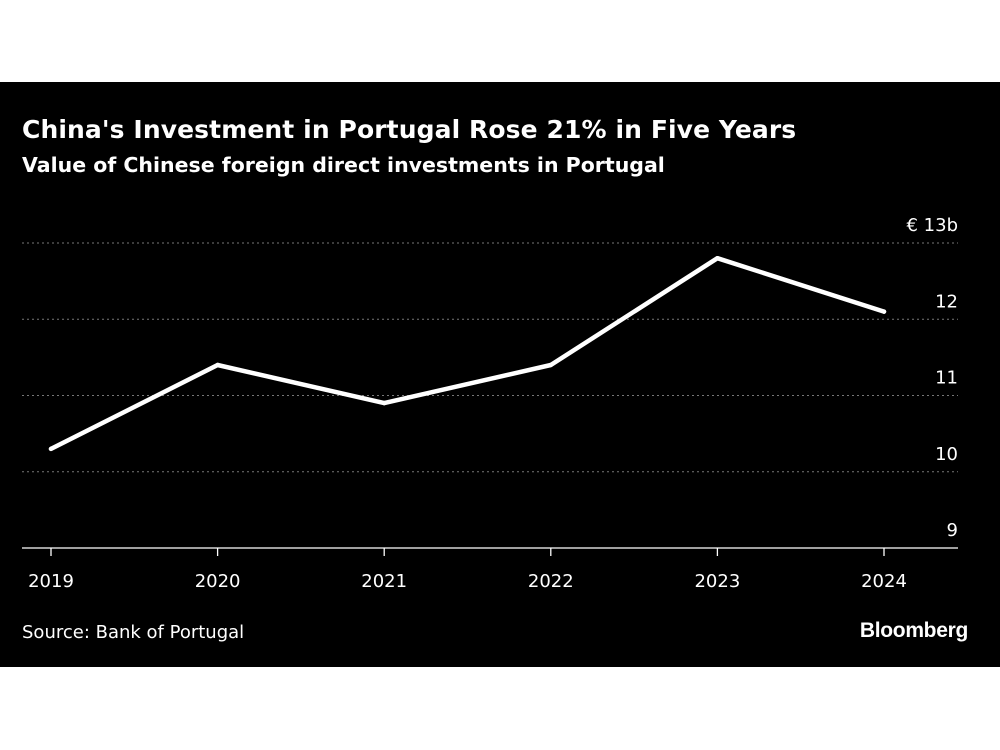 The width and height of the screenshot is (1000, 750). Describe the element at coordinates (913, 630) in the screenshot. I see `bloomberg-logo: Bloomberg` at that location.